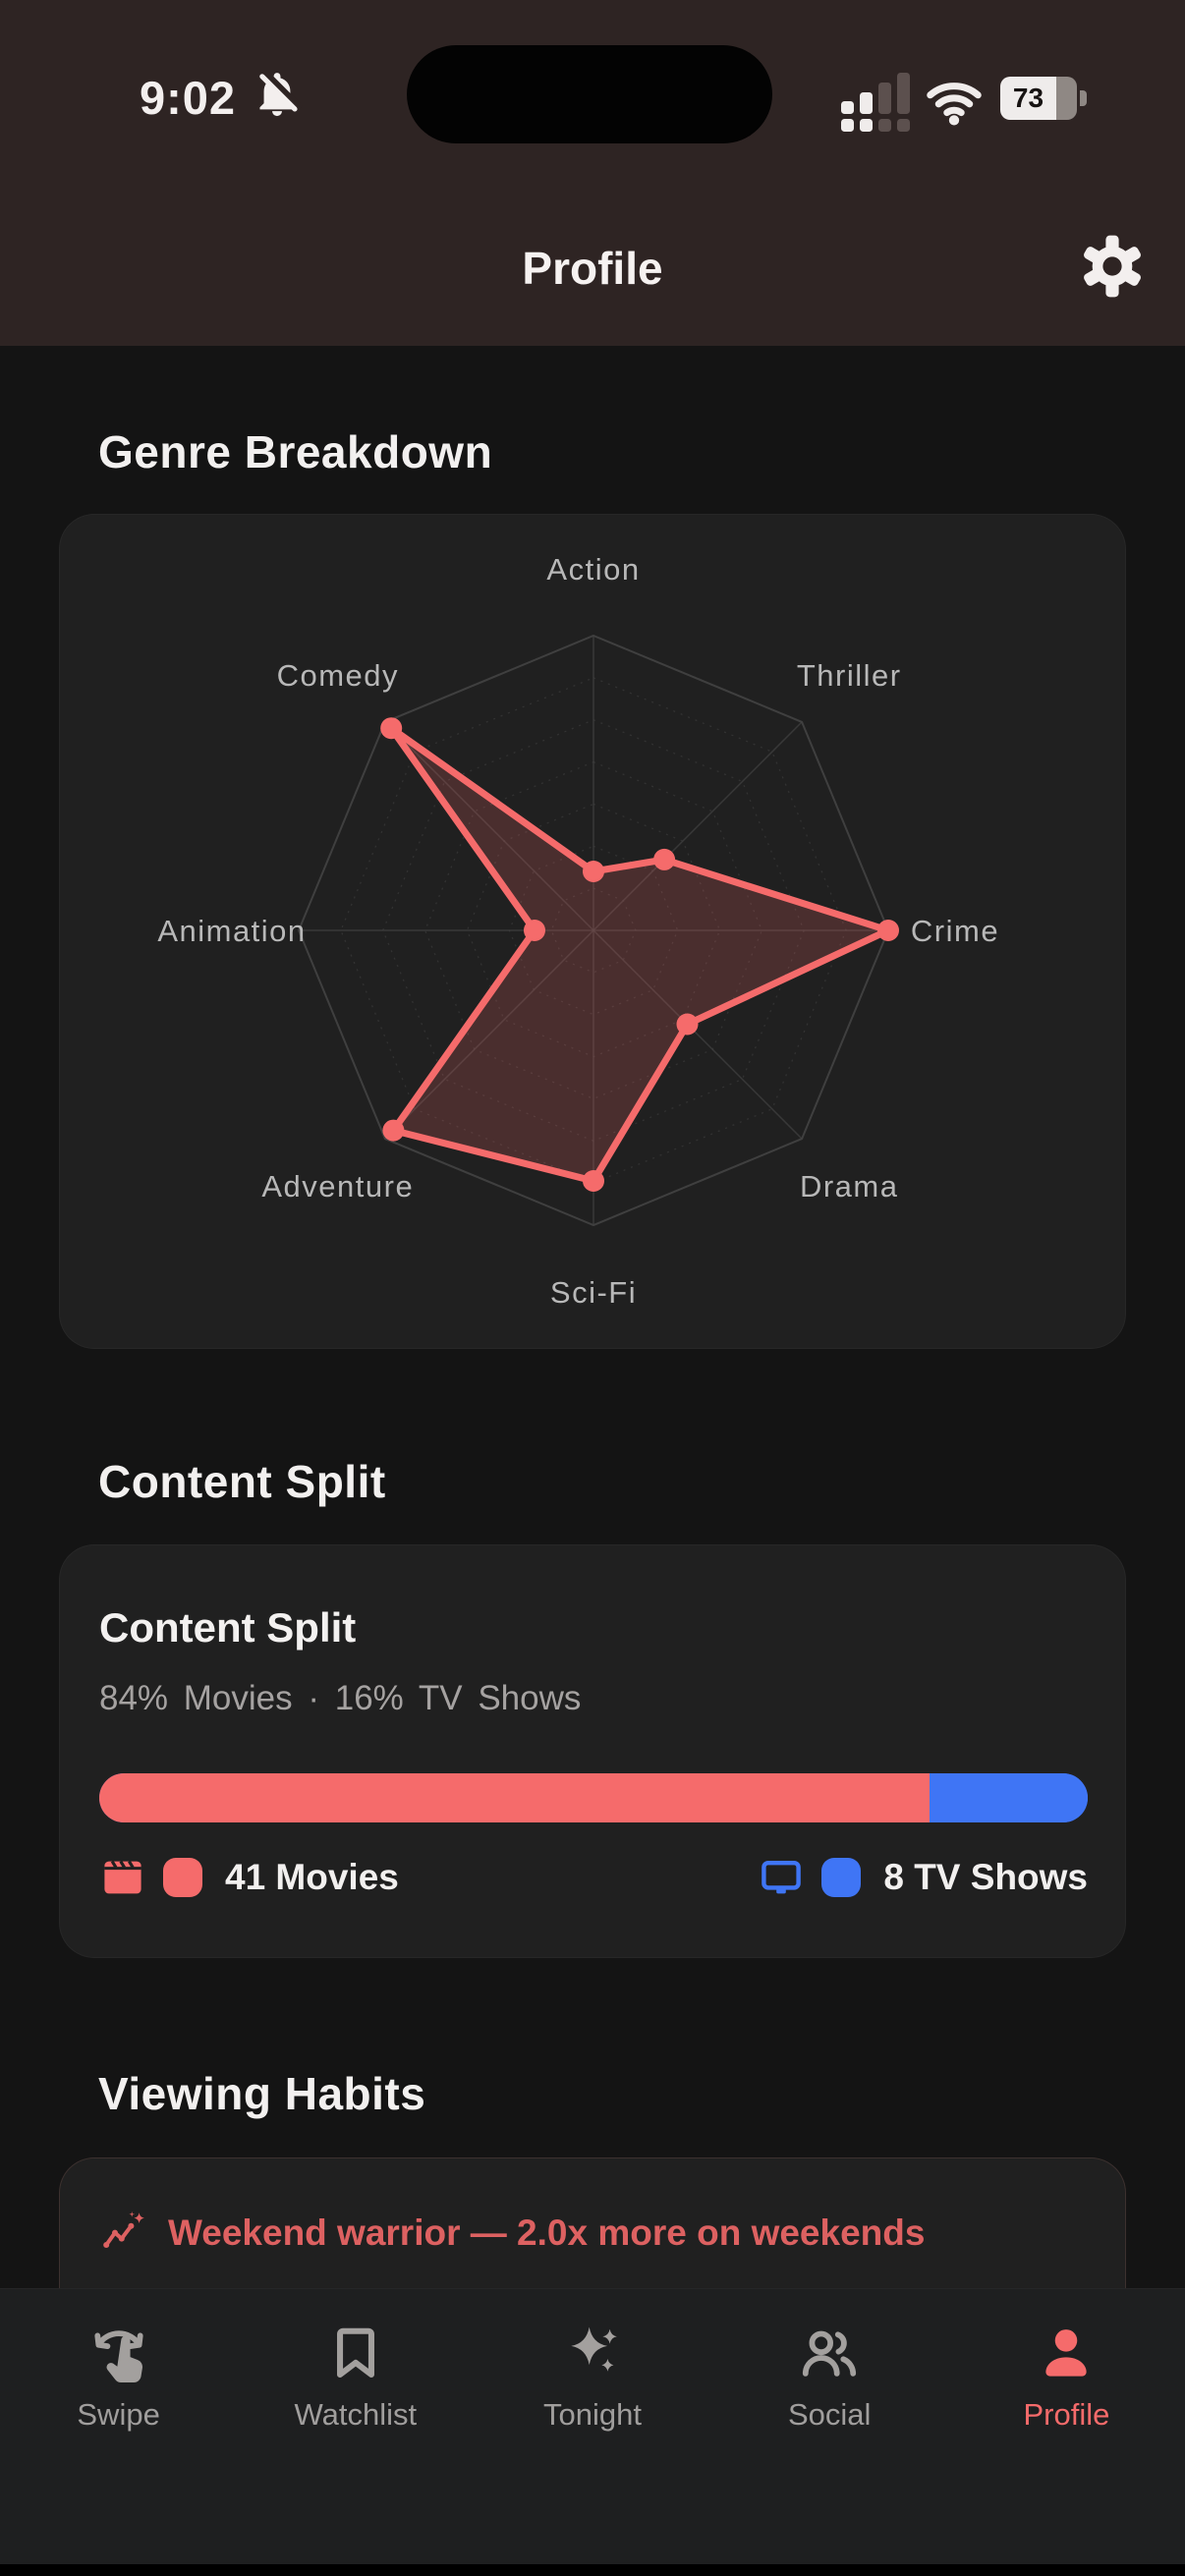 This screenshot has width=1185, height=2576. I want to click on wifi-icon, so click(955, 104).